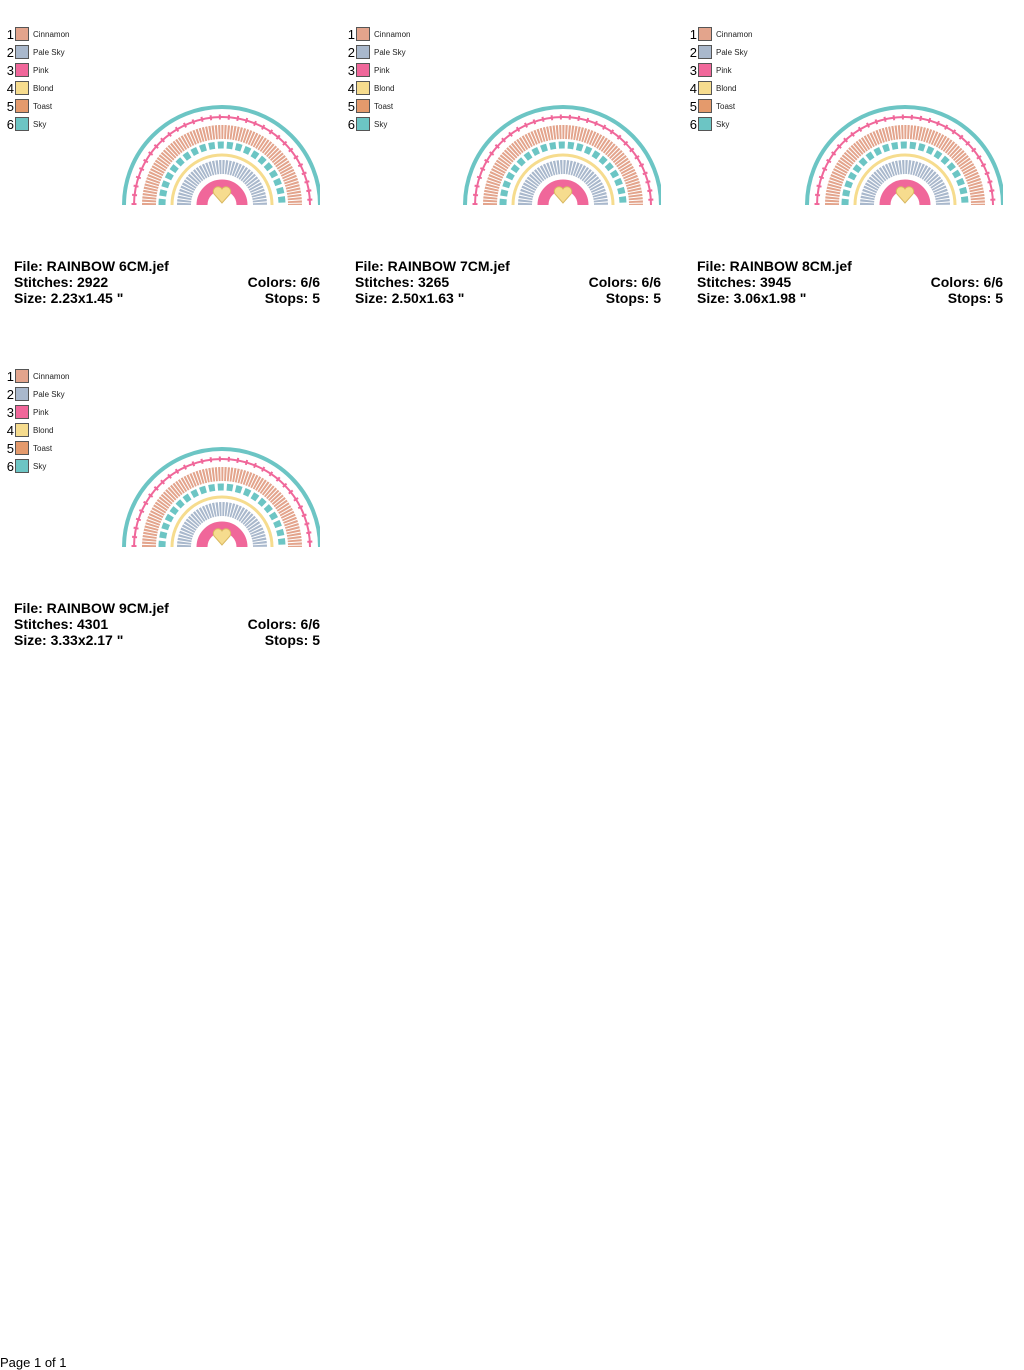  I want to click on design-stitches: Stitches: 4301, so click(61, 624).